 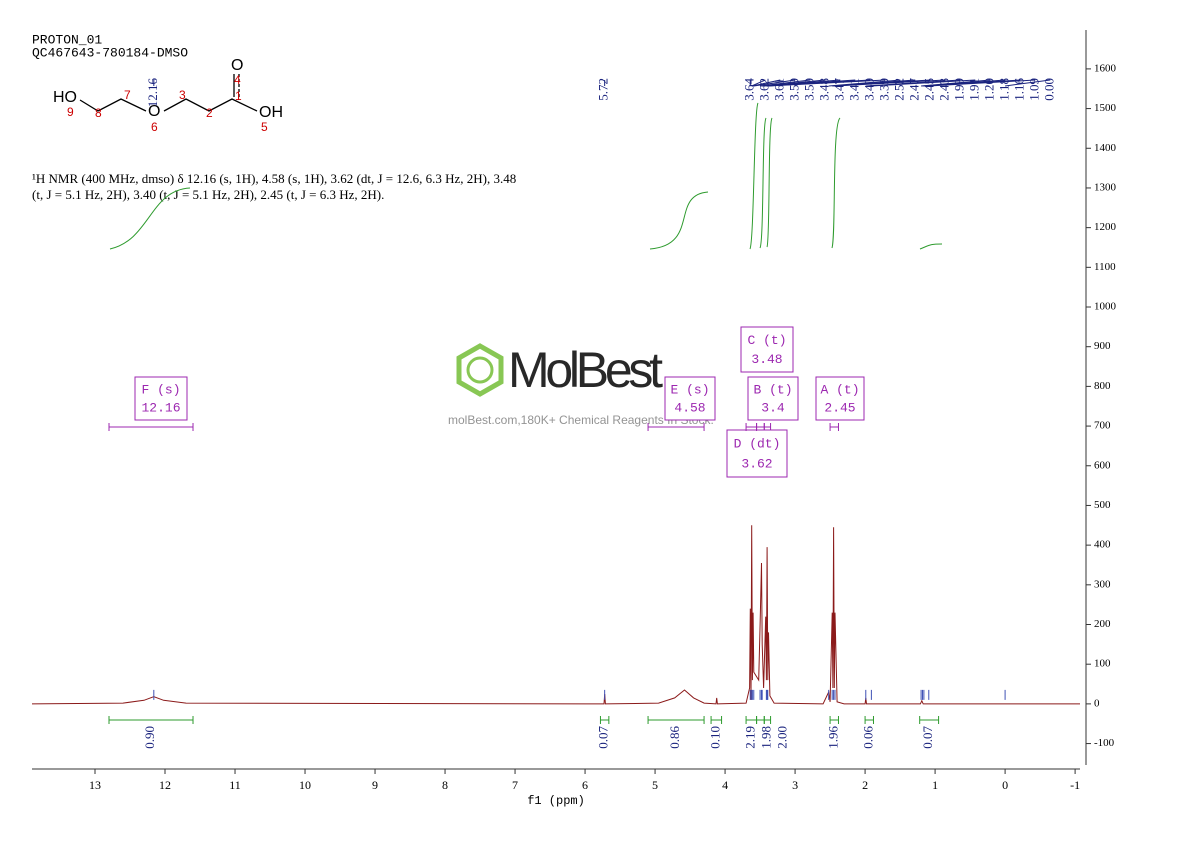 What do you see at coordinates (160, 407) in the screenshot?
I see `multiplet-shift: 12.16` at bounding box center [160, 407].